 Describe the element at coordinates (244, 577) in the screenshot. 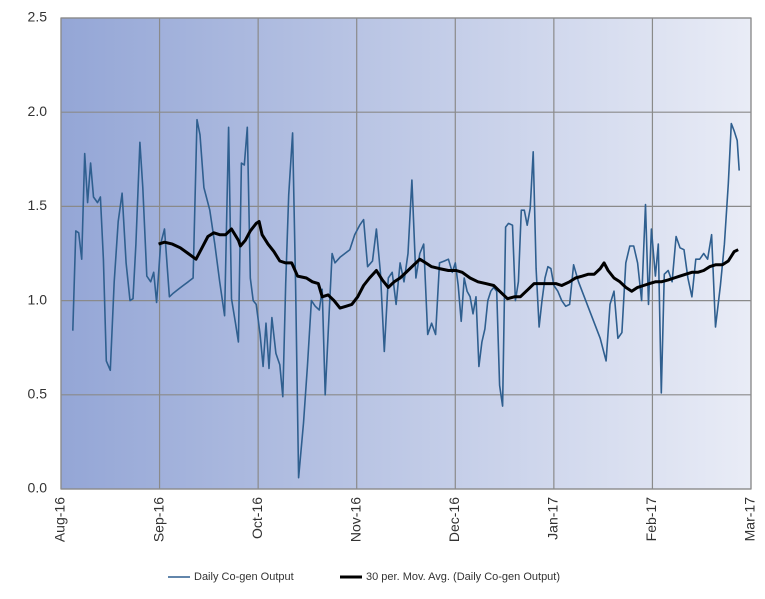

I see `legend-label: Daily Co-gen Output` at that location.